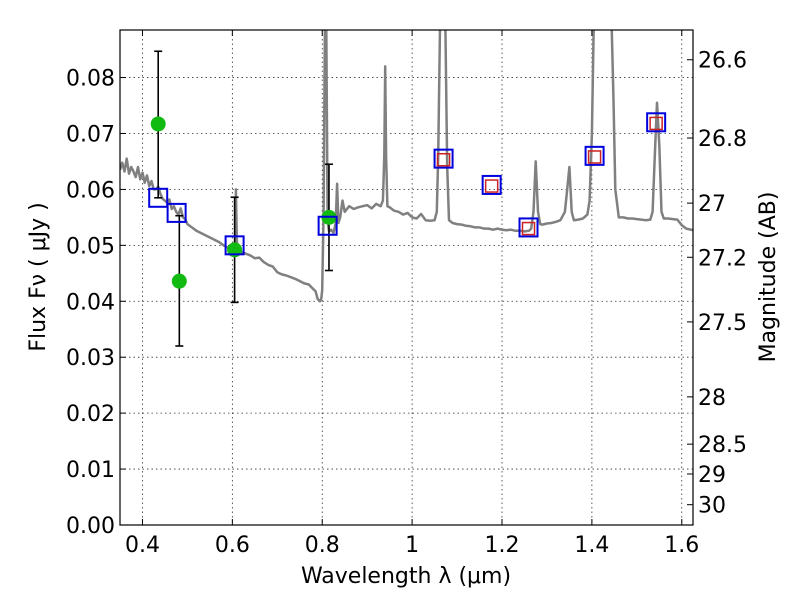 Image resolution: width=800 pixels, height=600 pixels. What do you see at coordinates (90, 246) in the screenshot?
I see `y-tick-label: 0.05` at bounding box center [90, 246].